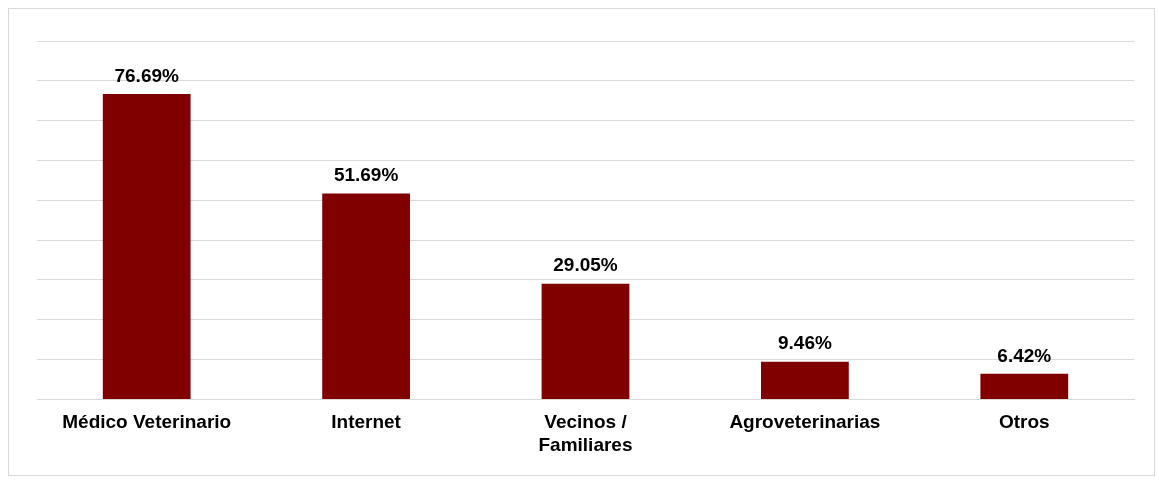 The width and height of the screenshot is (1159, 480). What do you see at coordinates (147, 422) in the screenshot?
I see `x-tick-label: Médico Veterinario` at bounding box center [147, 422].